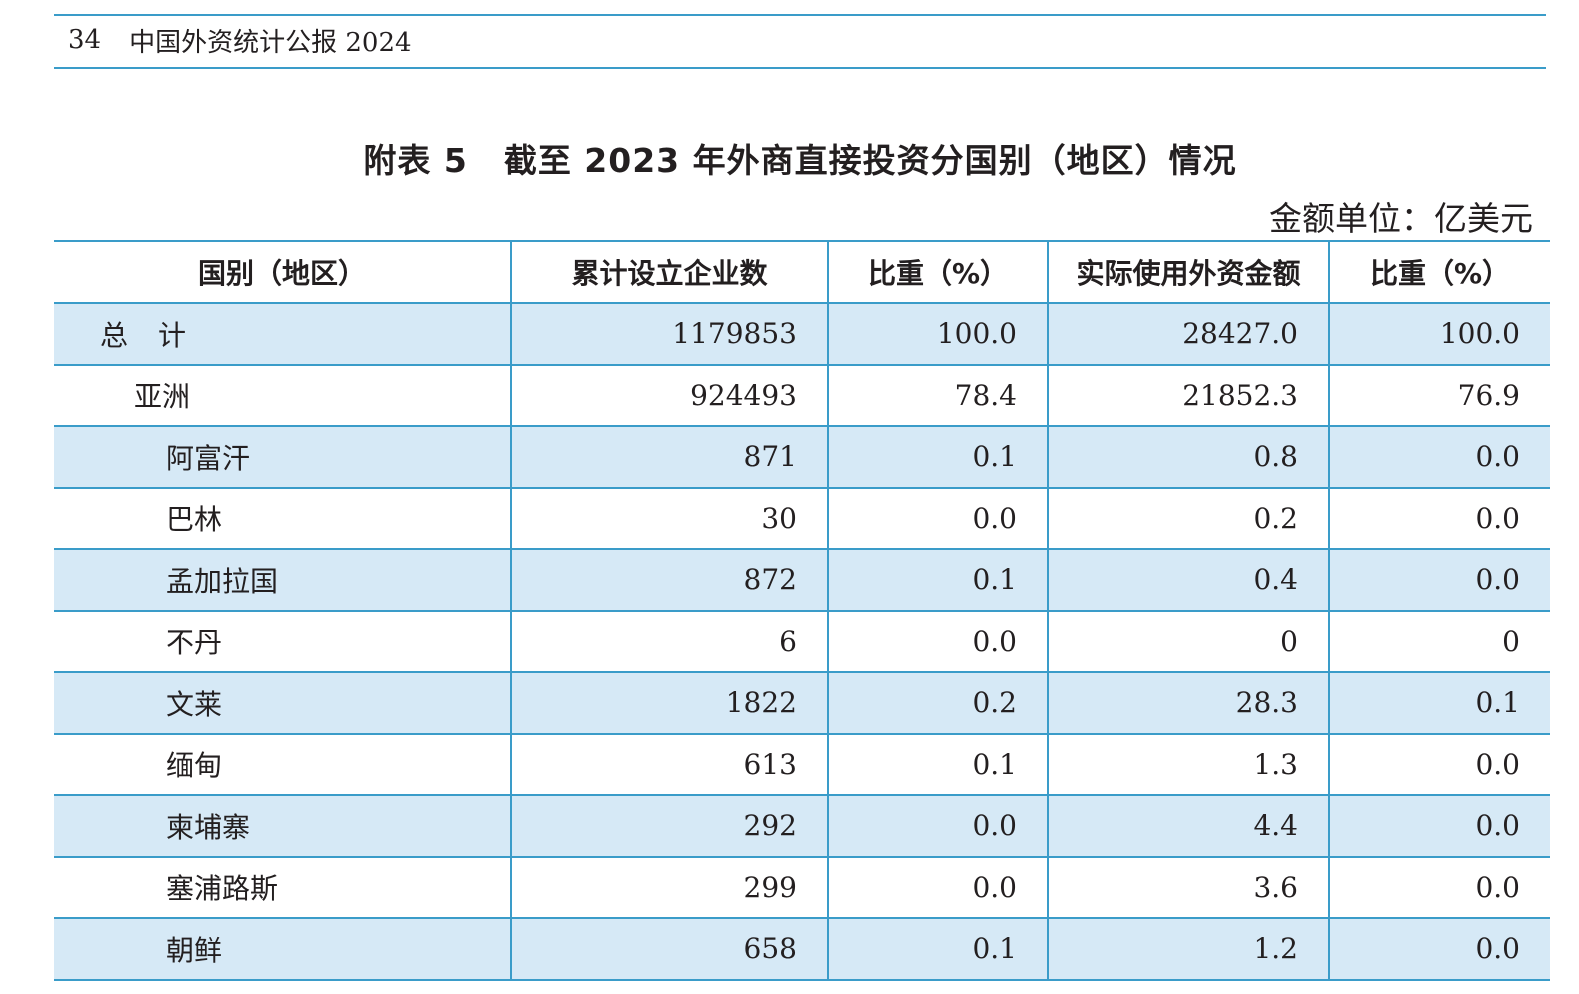 The image size is (1579, 994). Describe the element at coordinates (937, 703) in the screenshot. I see `cell-share-enterprises: 0.2` at that location.